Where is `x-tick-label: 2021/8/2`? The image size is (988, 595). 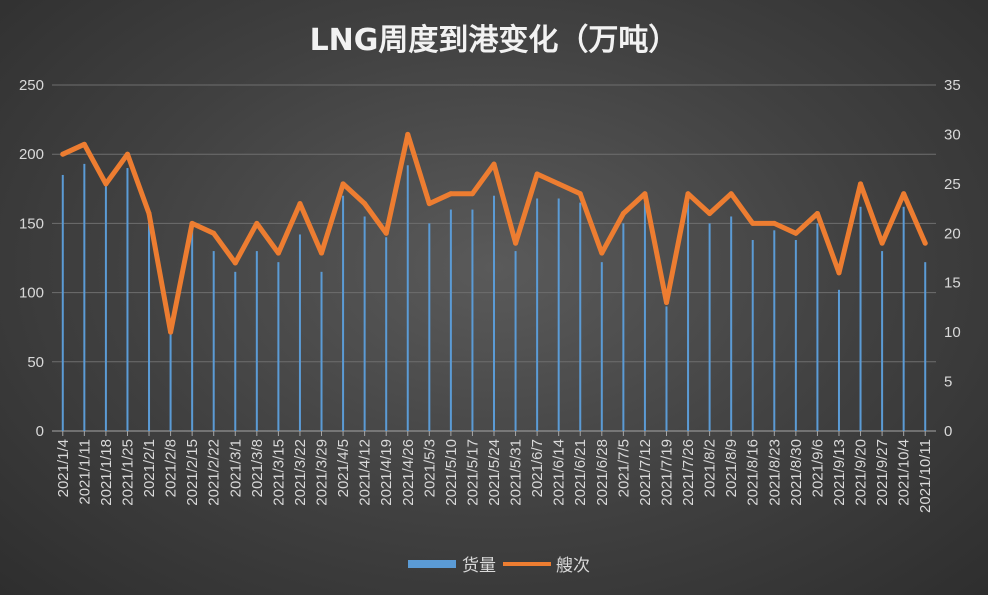 x-tick-label: 2021/8/2 is located at coordinates (710, 468).